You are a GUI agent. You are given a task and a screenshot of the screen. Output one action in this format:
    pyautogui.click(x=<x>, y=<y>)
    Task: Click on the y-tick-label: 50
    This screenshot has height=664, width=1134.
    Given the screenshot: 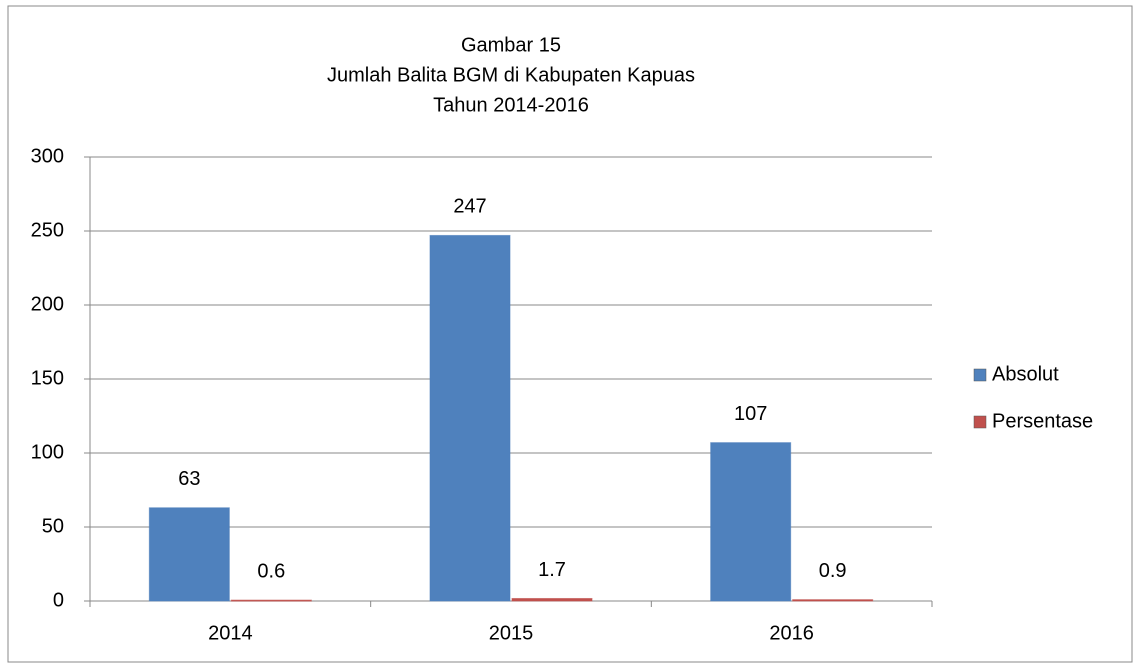 What is the action you would take?
    pyautogui.click(x=53, y=526)
    